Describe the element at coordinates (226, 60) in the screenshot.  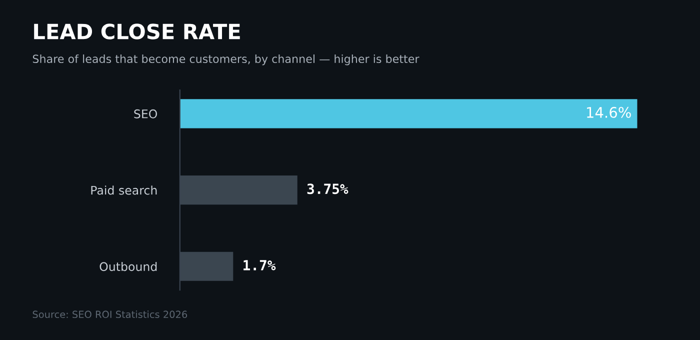
I see `chart-subtitle: Share of leads that become customers, by channel — higher is better` at that location.